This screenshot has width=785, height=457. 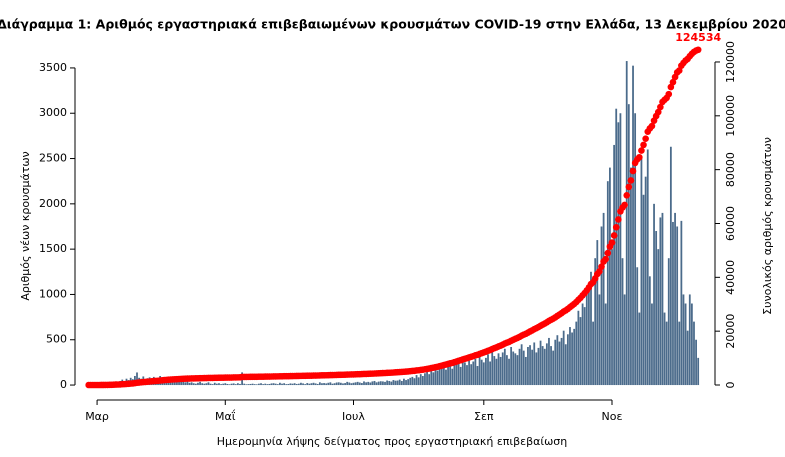 What do you see at coordinates (63, 384) in the screenshot?
I see `y-tick-label: 0` at bounding box center [63, 384].